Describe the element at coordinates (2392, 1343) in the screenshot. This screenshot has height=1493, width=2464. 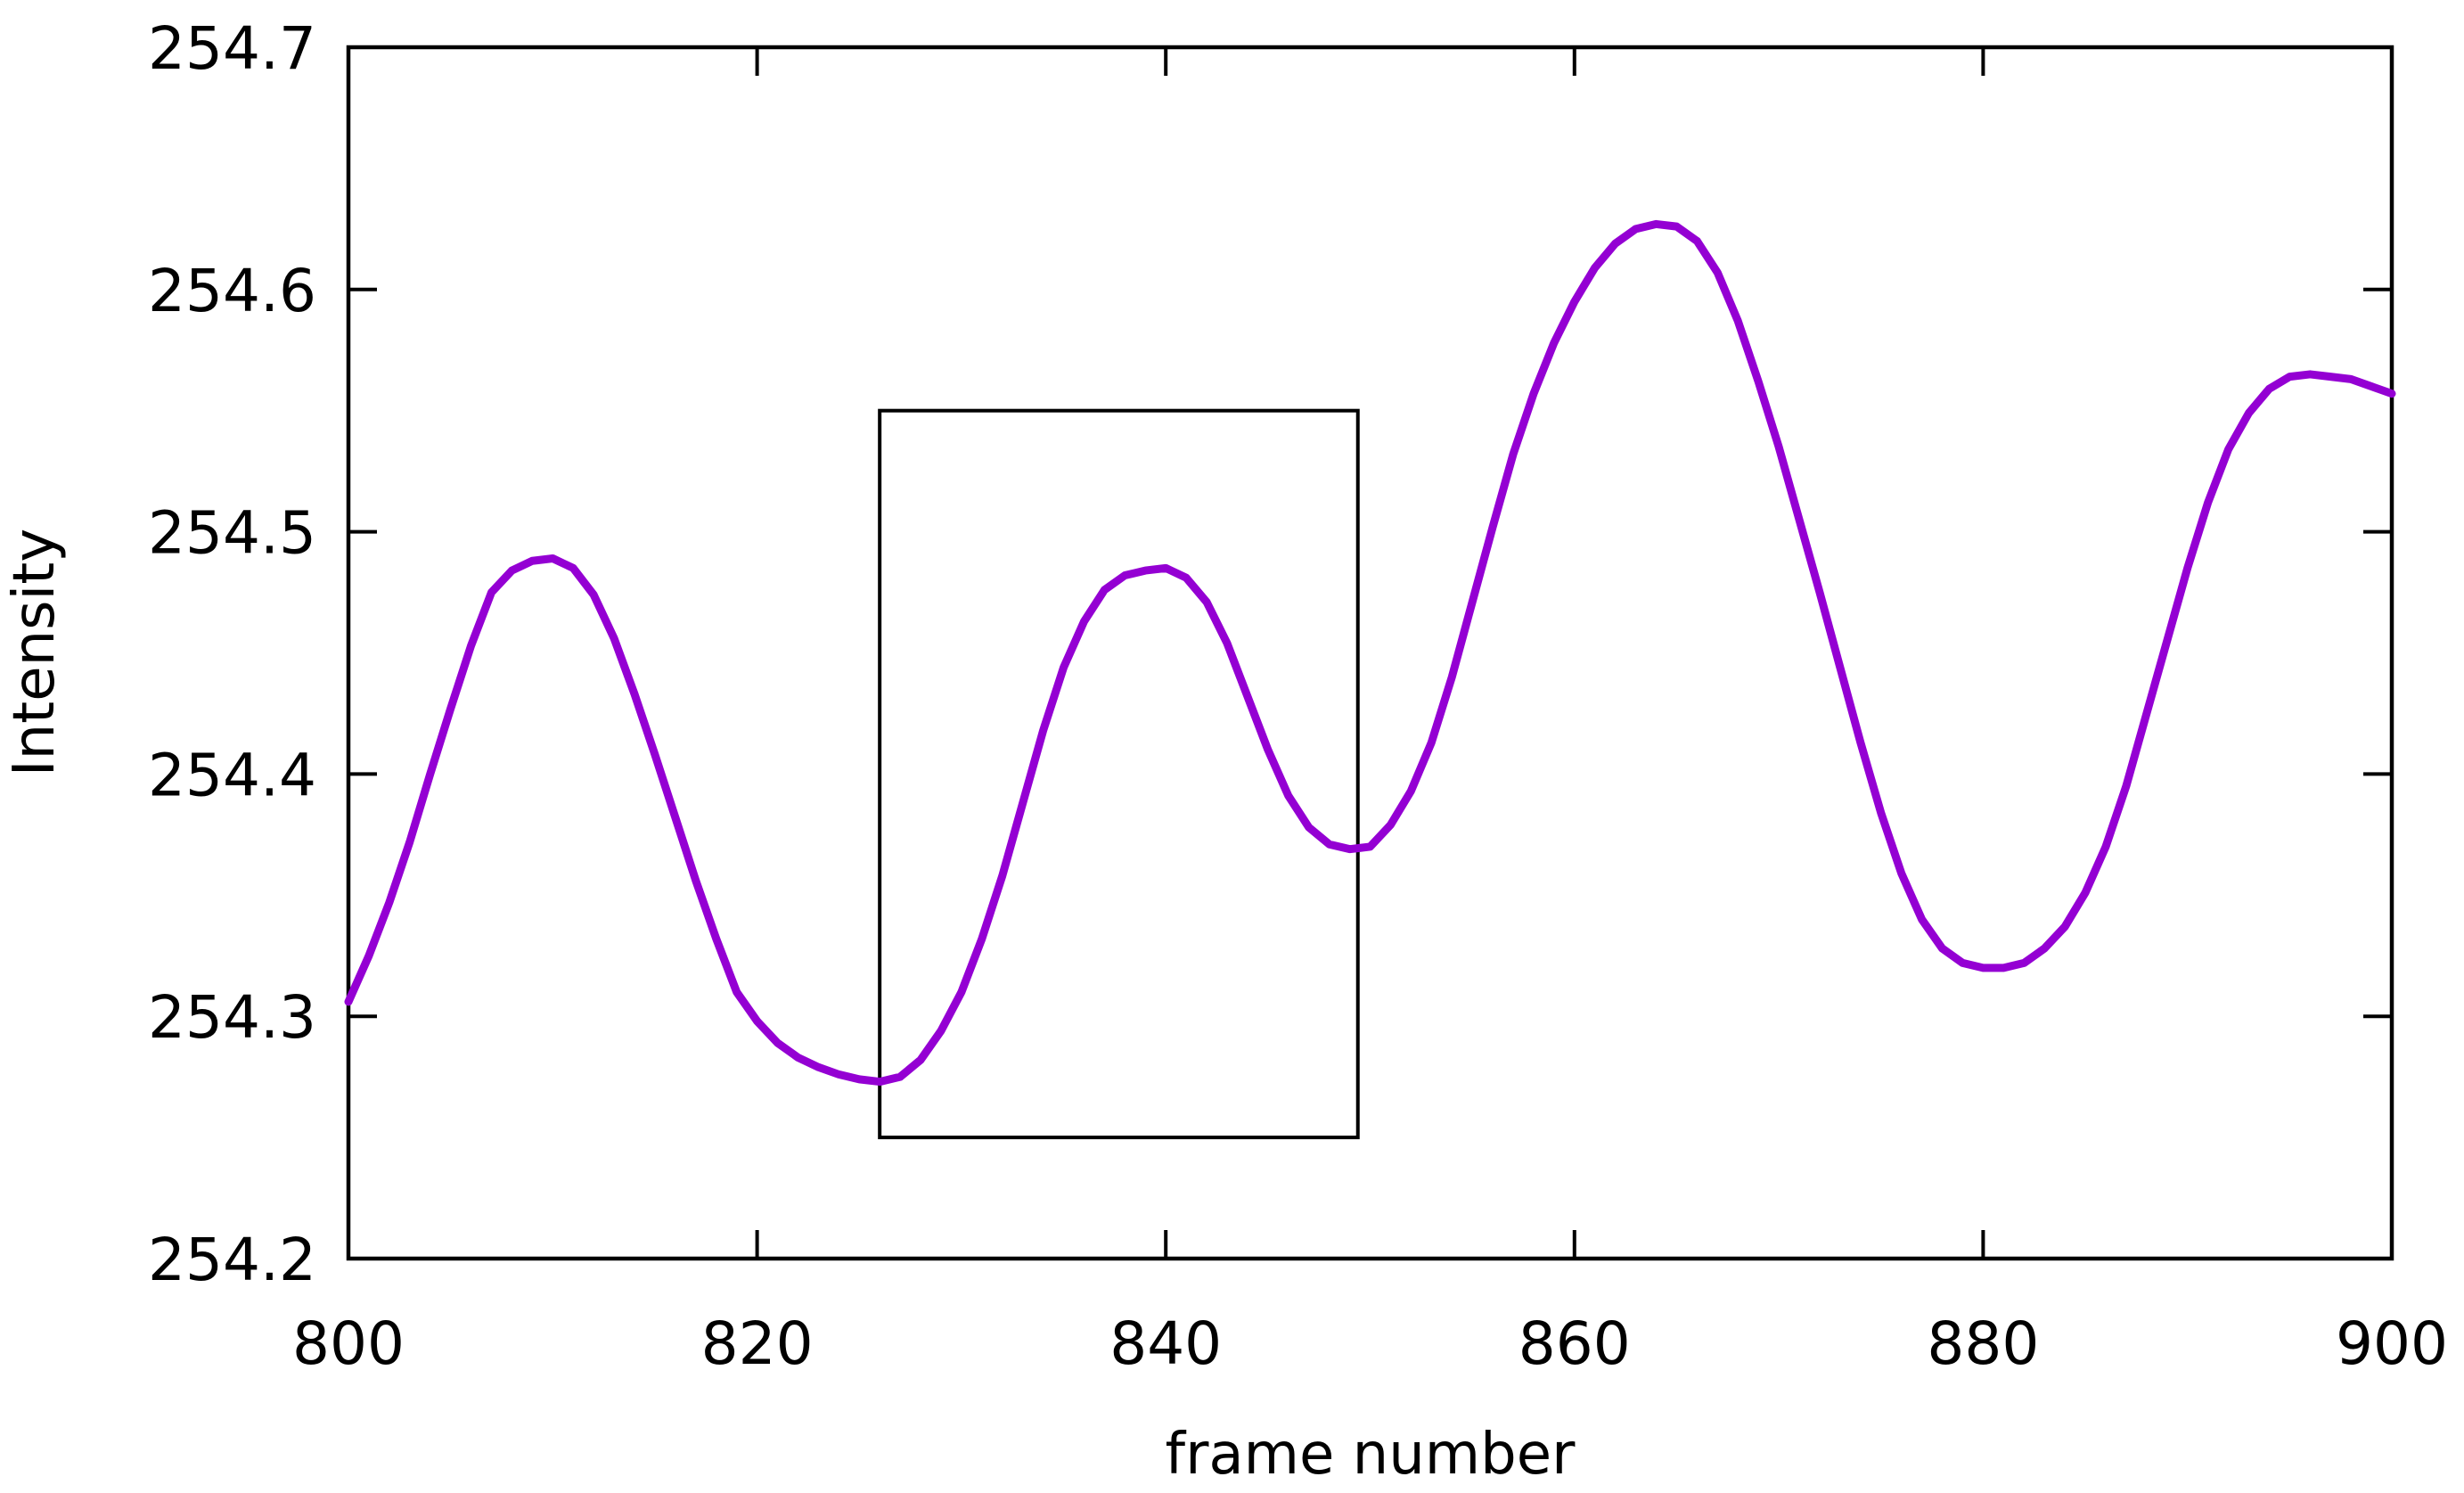
I see `x-tick-label: 900` at that location.